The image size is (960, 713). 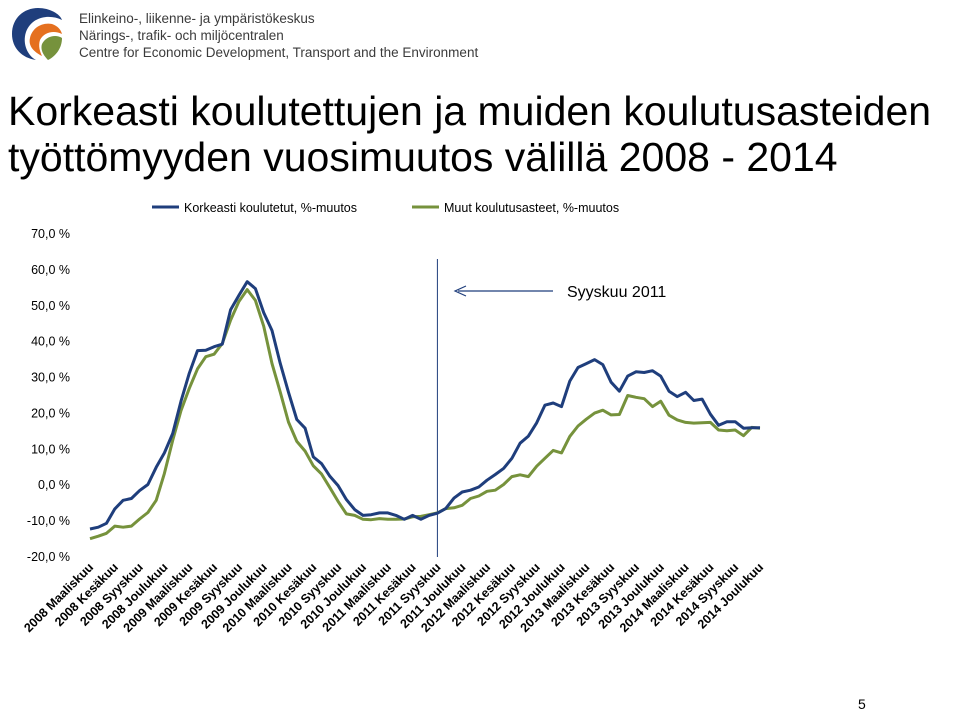 What do you see at coordinates (48, 521) in the screenshot?
I see `y-tick-label: -10,0 %` at bounding box center [48, 521].